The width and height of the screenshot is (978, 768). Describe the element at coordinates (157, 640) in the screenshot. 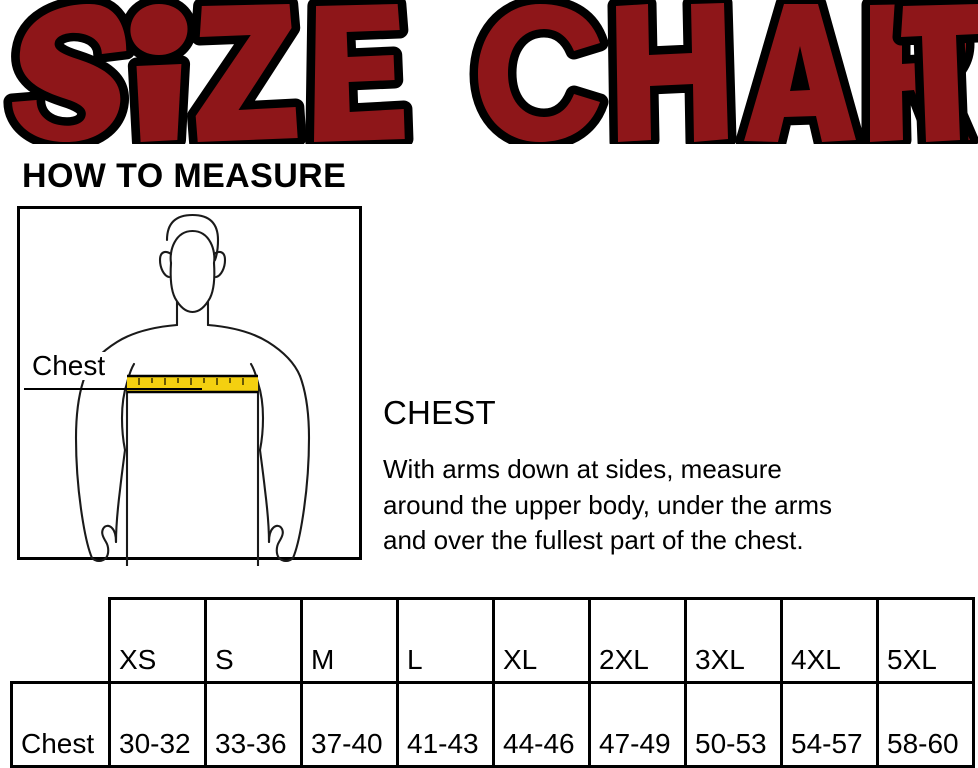

I see `table-header-xs: XS` at that location.